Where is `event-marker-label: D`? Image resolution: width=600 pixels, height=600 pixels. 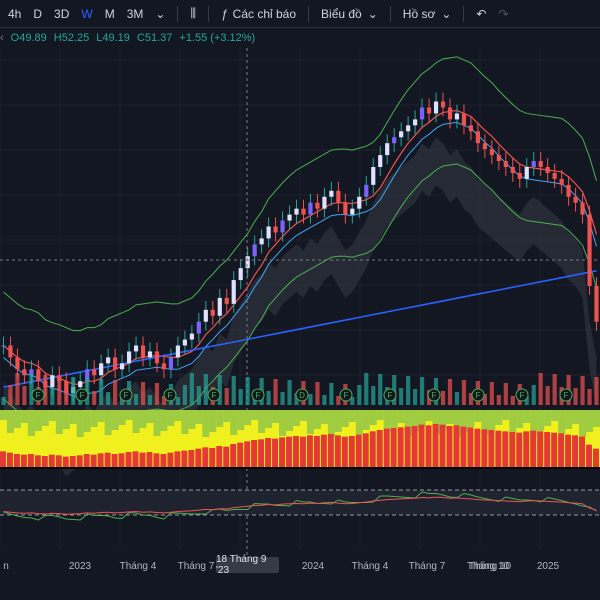
event-marker-label: D is located at coordinates (302, 395).